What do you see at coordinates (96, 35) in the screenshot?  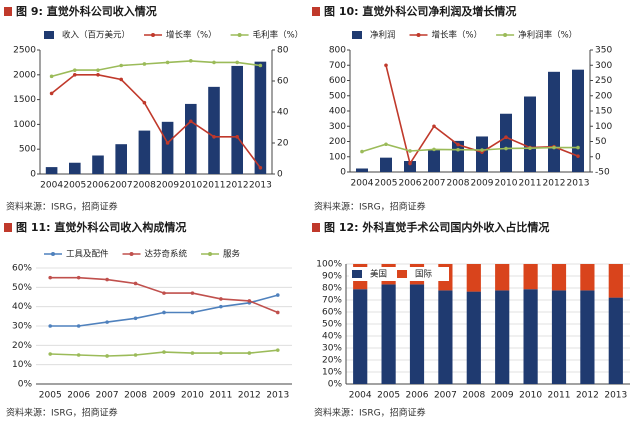 I see `legend-label: 收入（百万美元）` at bounding box center [96, 35].